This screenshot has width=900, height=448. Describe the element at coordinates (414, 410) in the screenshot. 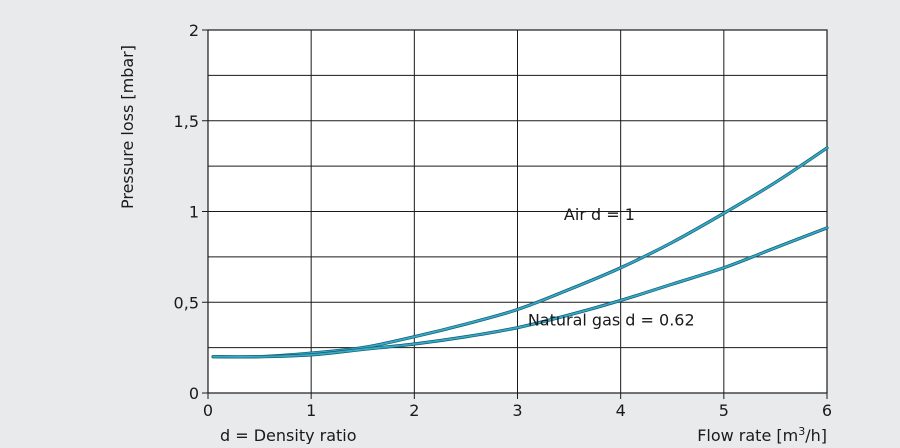

I see `x-tick-label: 2` at that location.